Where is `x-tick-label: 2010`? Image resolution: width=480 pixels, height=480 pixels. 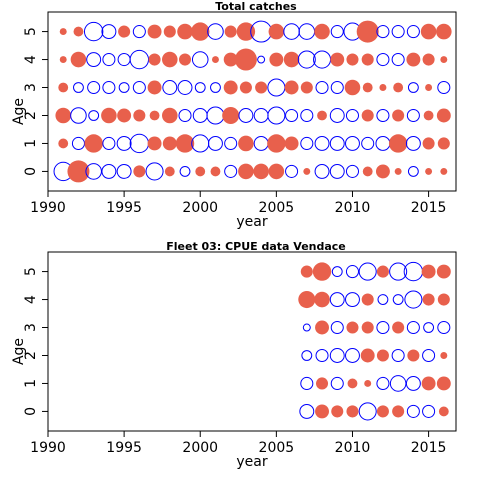 x-tick-label: 2010 is located at coordinates (353, 448).